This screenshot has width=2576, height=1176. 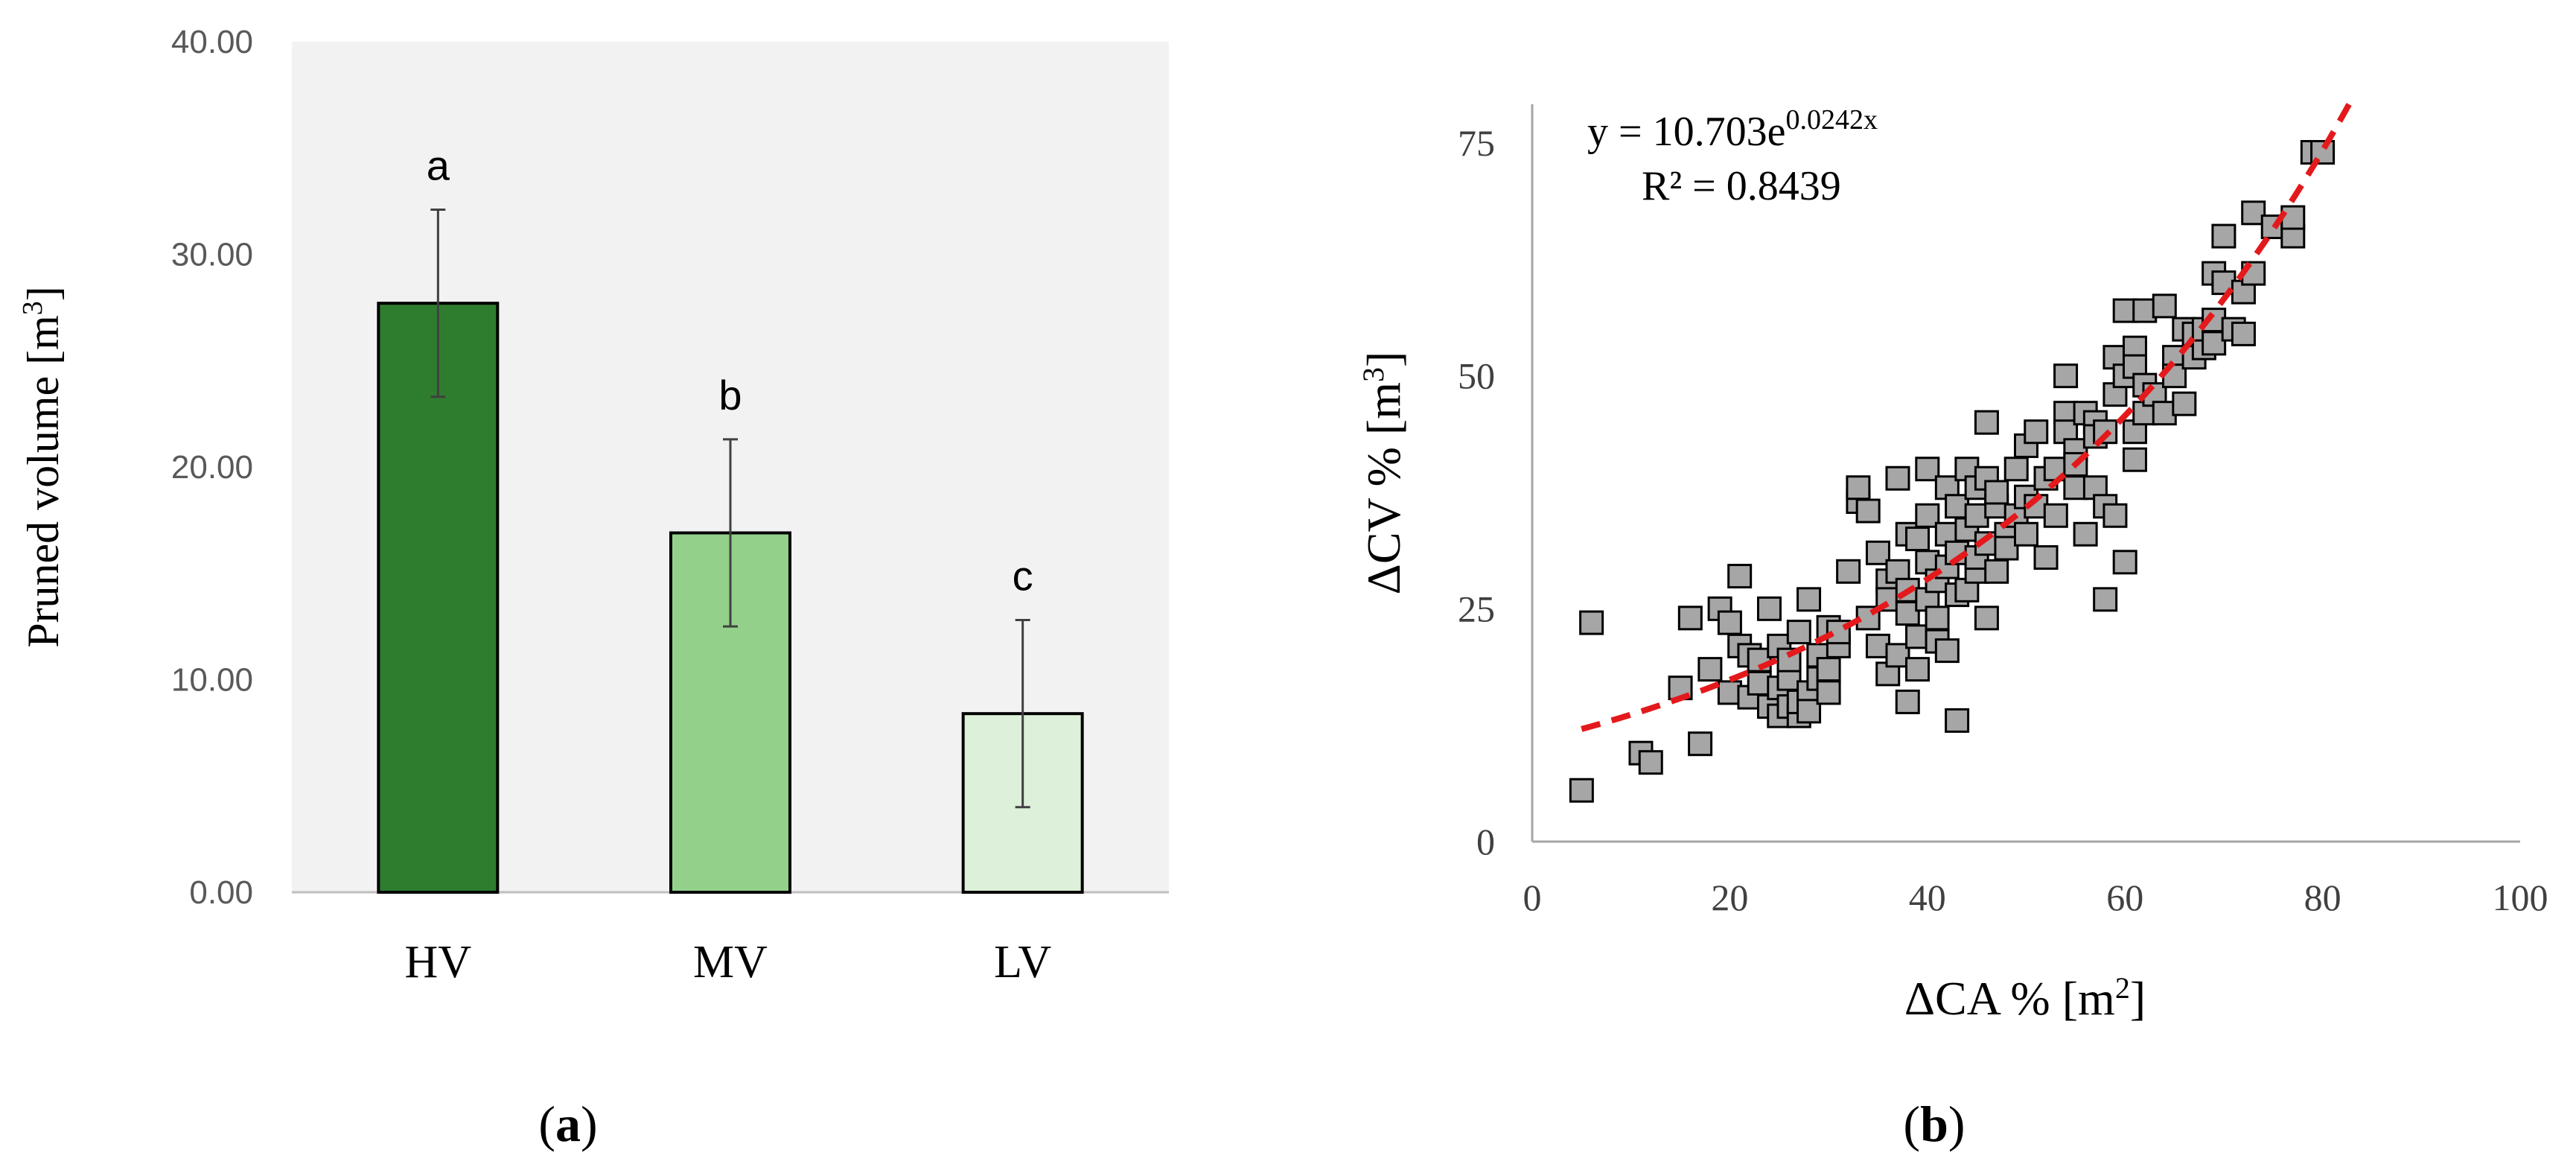 What do you see at coordinates (1485, 841) in the screenshot?
I see `scatter-y-tick-label: 0` at bounding box center [1485, 841].